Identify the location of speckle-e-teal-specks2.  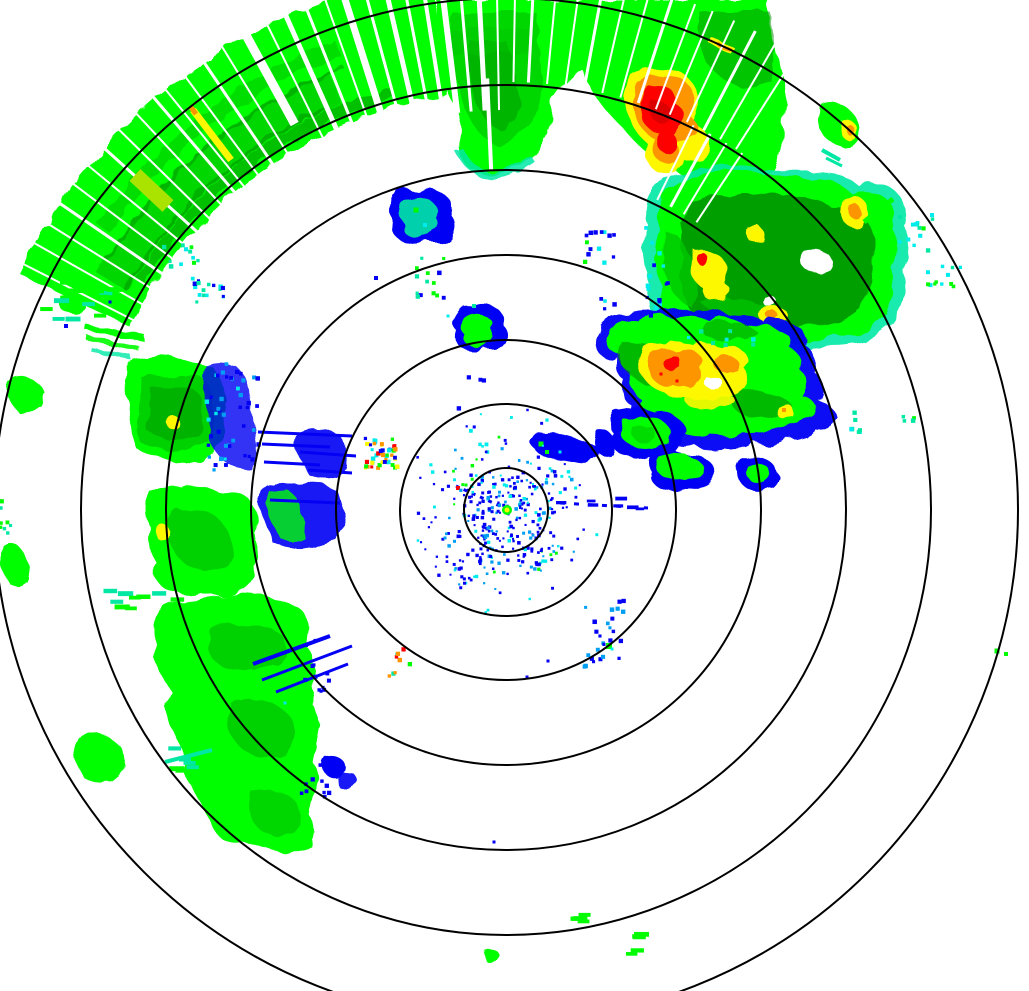
(913, 420).